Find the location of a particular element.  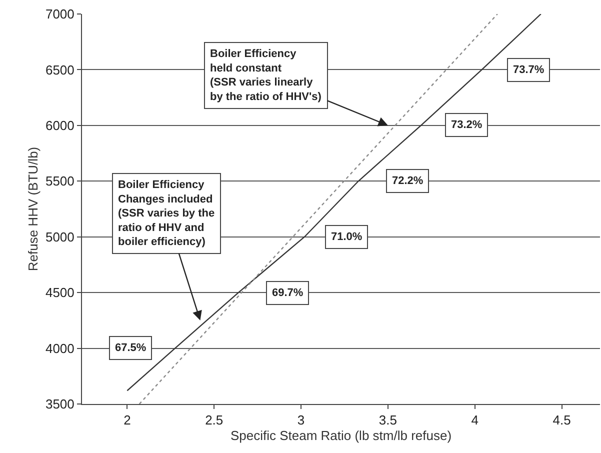

annotation: 67.5% is located at coordinates (130, 348).